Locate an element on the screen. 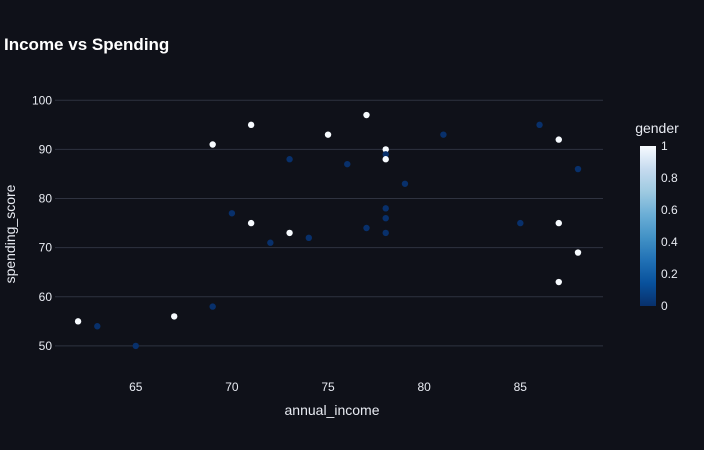 Image resolution: width=704 pixels, height=450 pixels. y-tick-label: 90 is located at coordinates (46, 149).